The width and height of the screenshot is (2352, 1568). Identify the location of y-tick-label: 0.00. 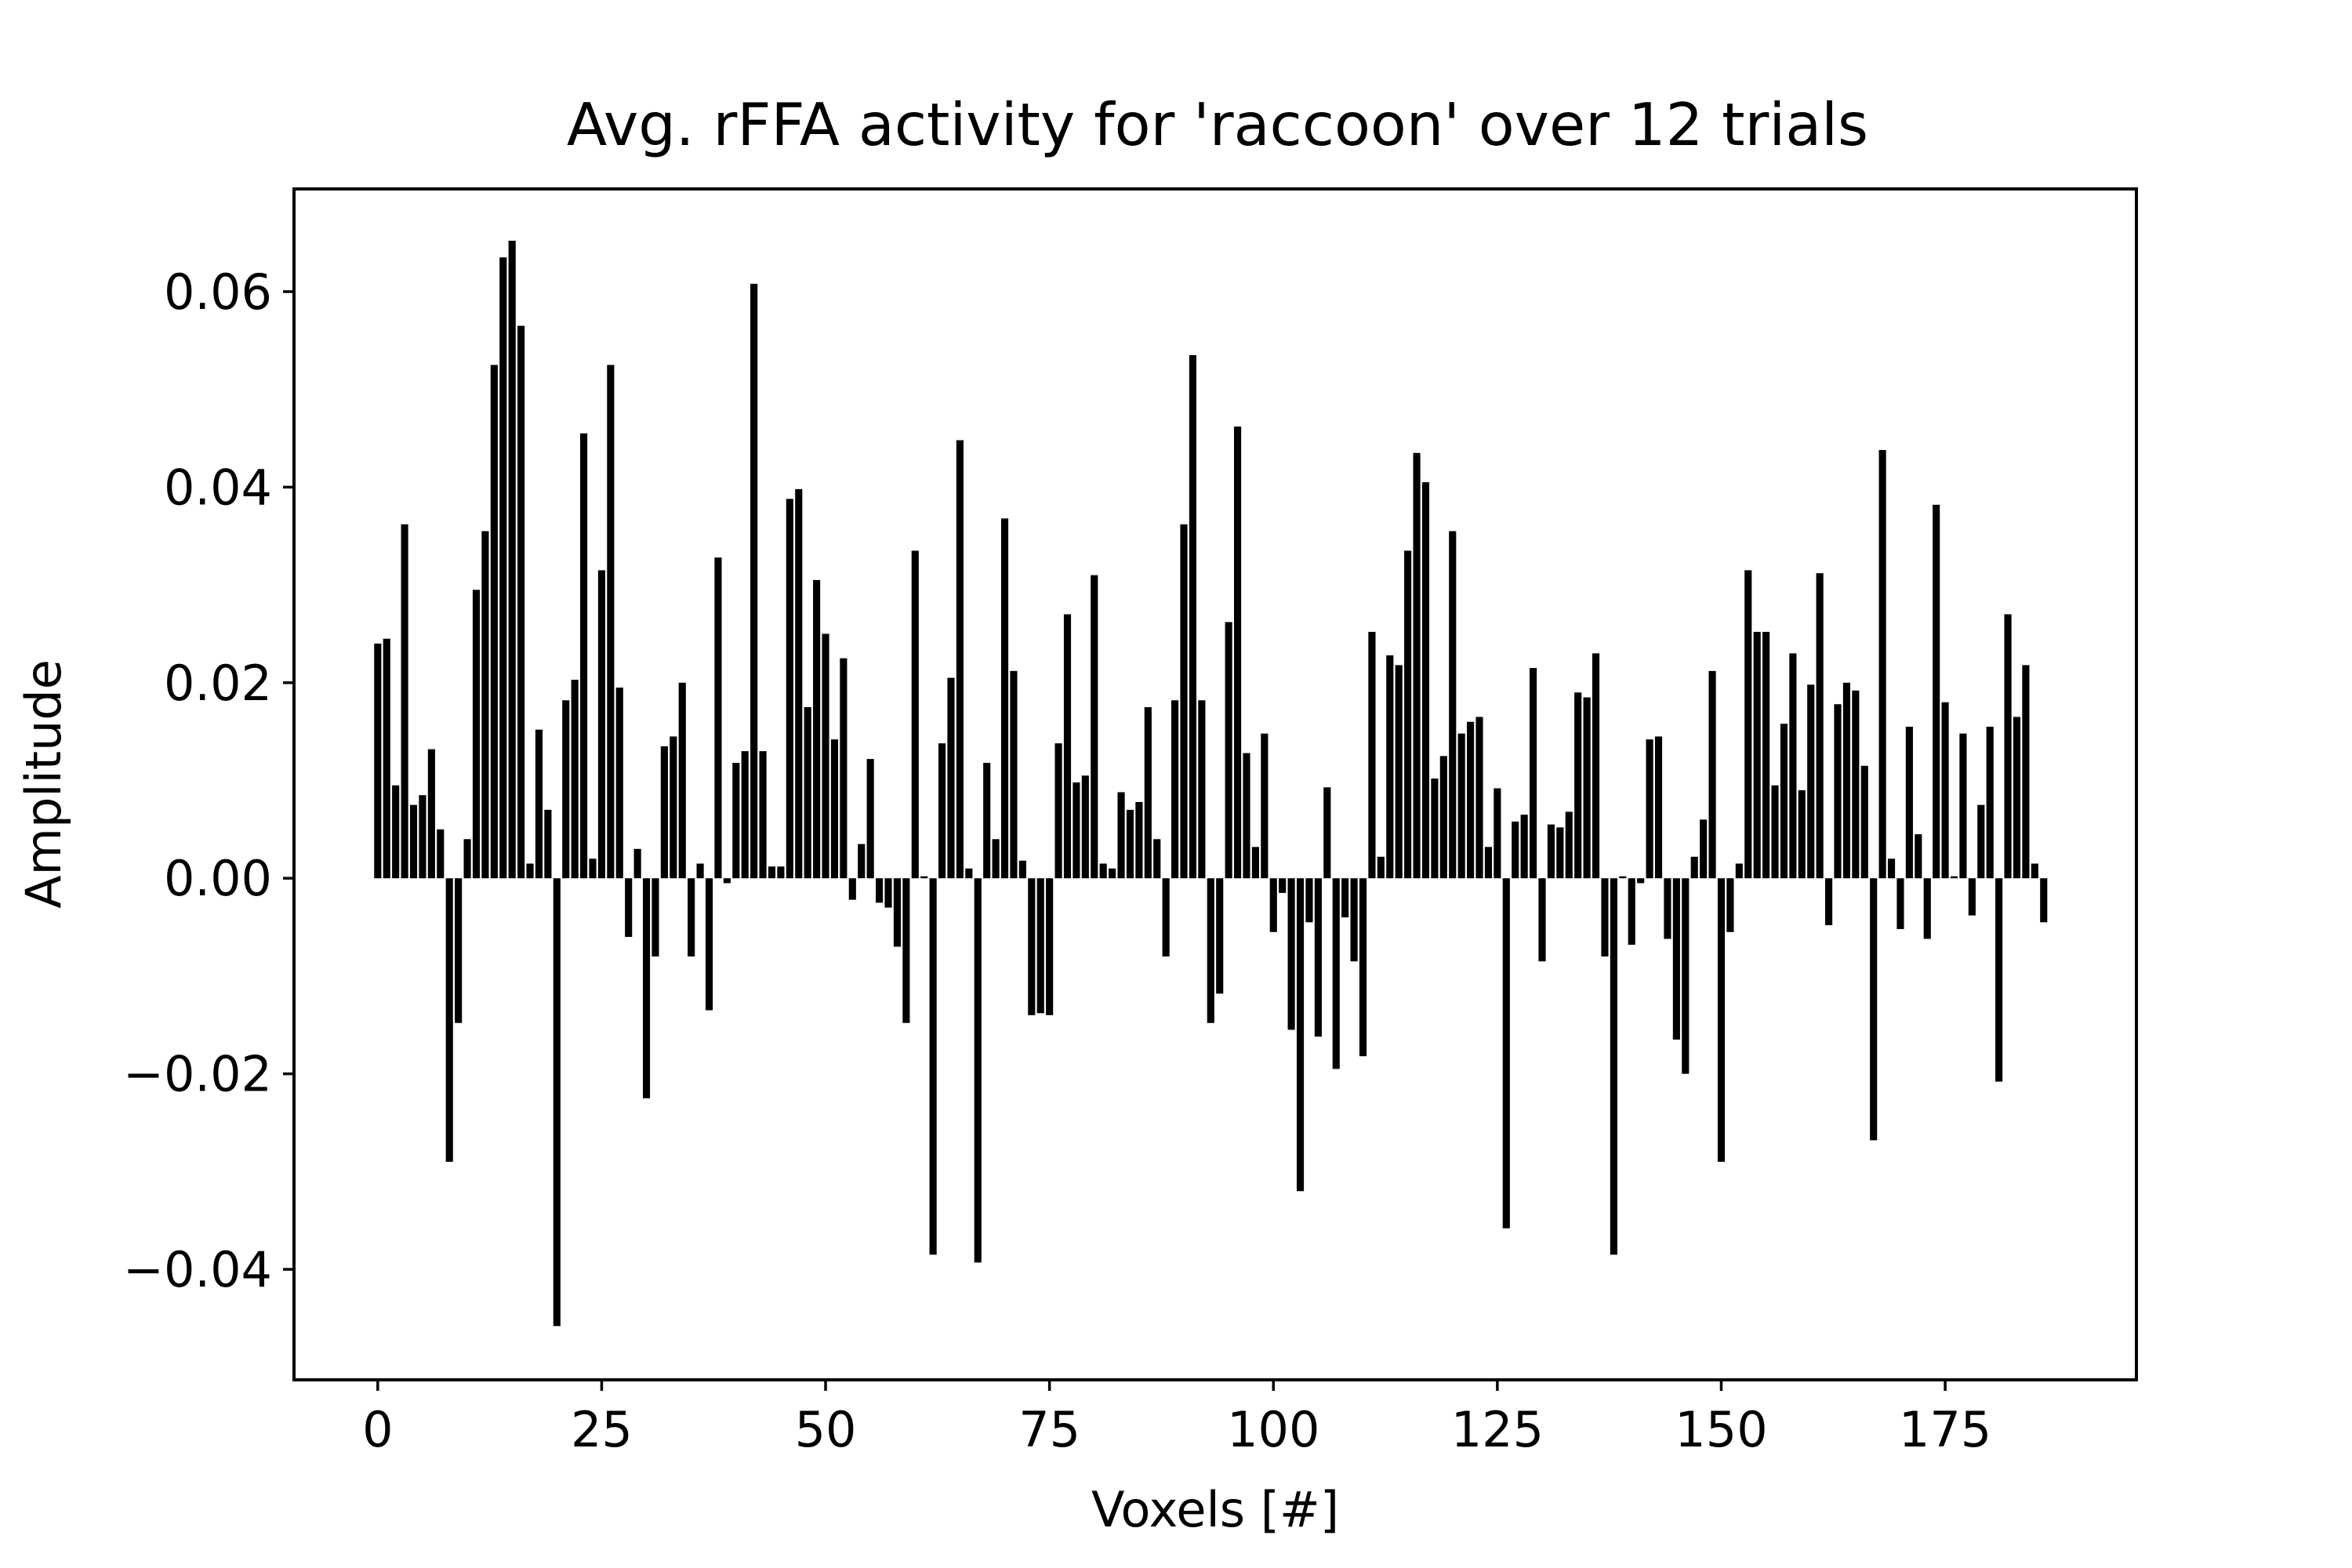
(218, 878).